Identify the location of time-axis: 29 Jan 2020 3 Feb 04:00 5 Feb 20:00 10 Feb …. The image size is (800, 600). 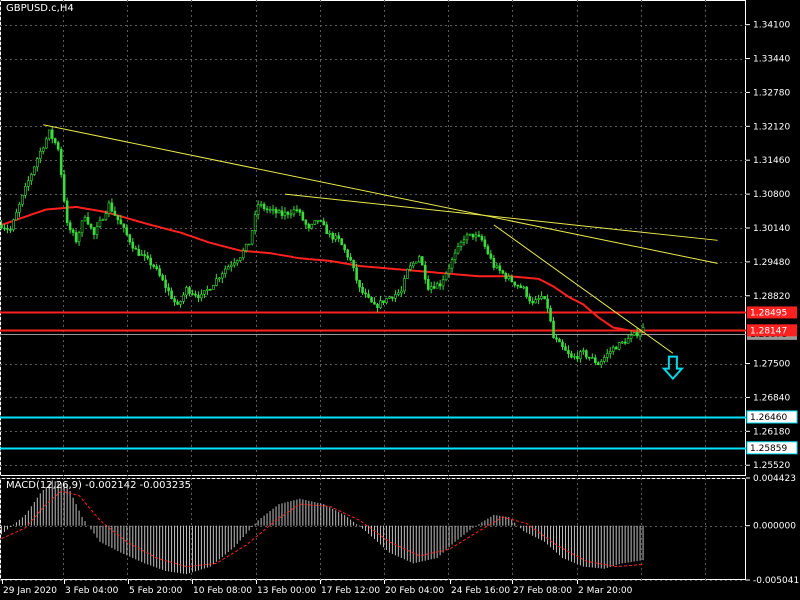
(317, 588).